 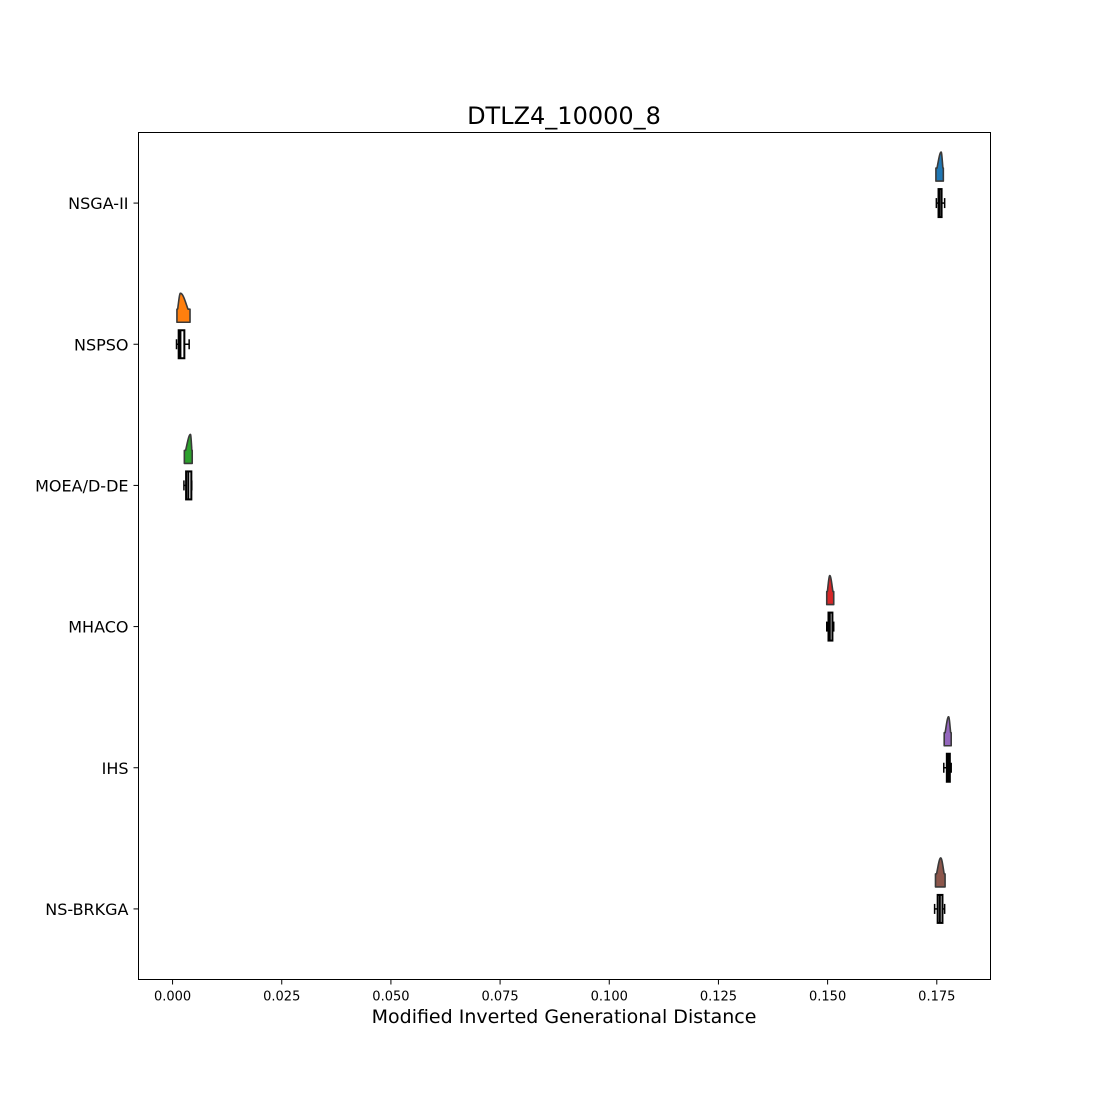 What do you see at coordinates (172, 997) in the screenshot?
I see `x-tick-label: 0.000` at bounding box center [172, 997].